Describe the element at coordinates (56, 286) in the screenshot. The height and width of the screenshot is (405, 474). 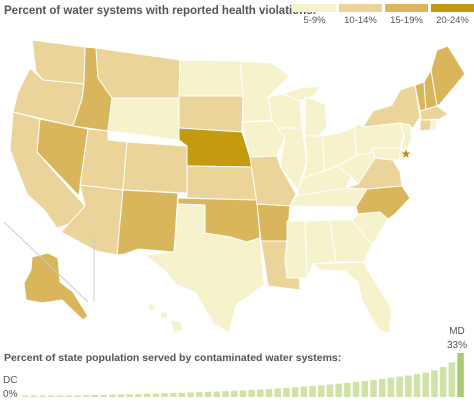
I see `state-AK` at that location.